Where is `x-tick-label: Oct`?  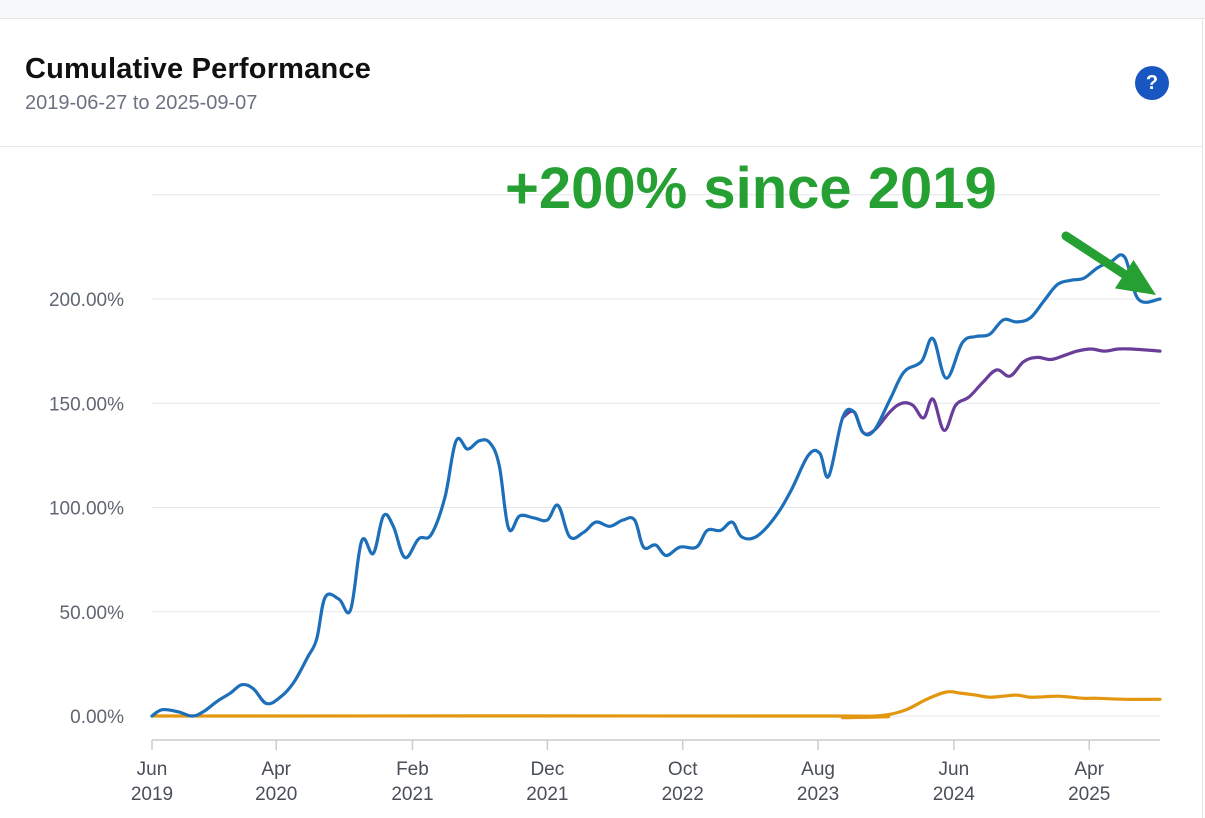 x-tick-label: Oct is located at coordinates (683, 769).